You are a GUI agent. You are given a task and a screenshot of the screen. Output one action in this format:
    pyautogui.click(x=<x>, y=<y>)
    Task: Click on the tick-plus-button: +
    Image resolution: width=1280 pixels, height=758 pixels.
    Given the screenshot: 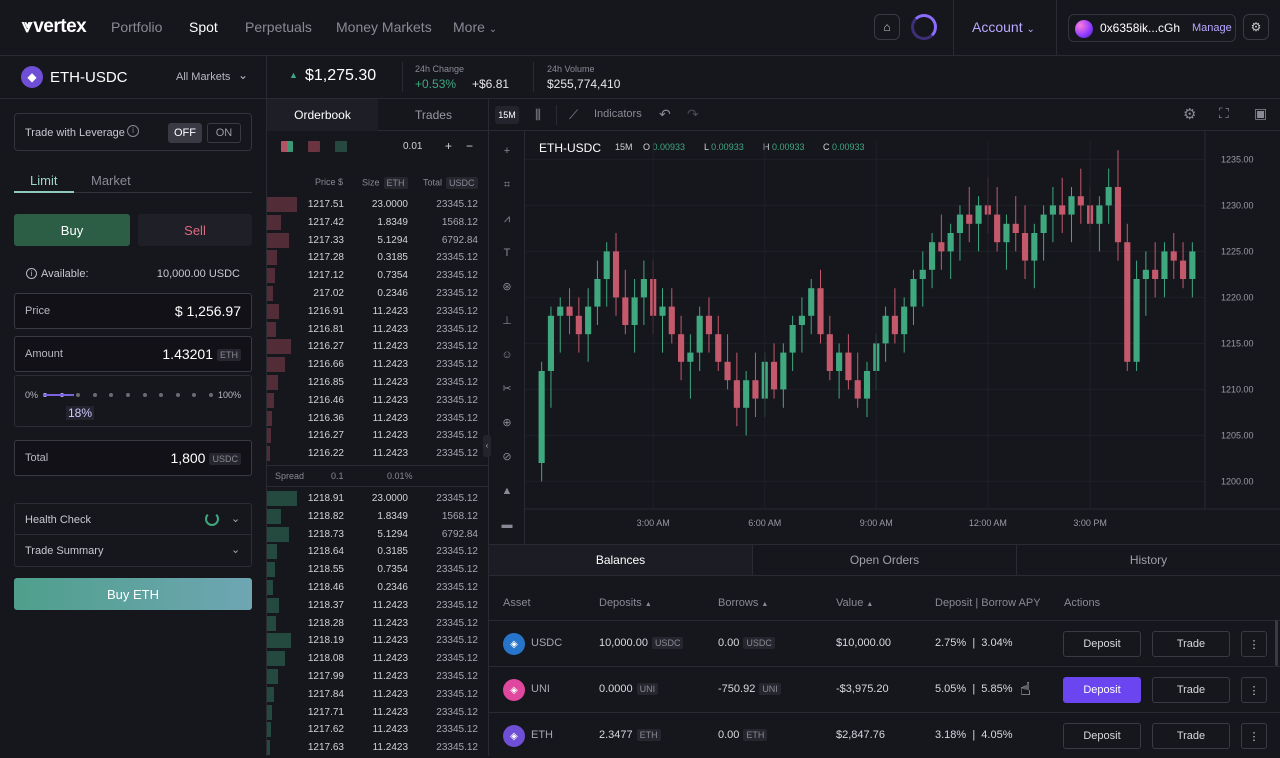 What is the action you would take?
    pyautogui.click(x=449, y=146)
    